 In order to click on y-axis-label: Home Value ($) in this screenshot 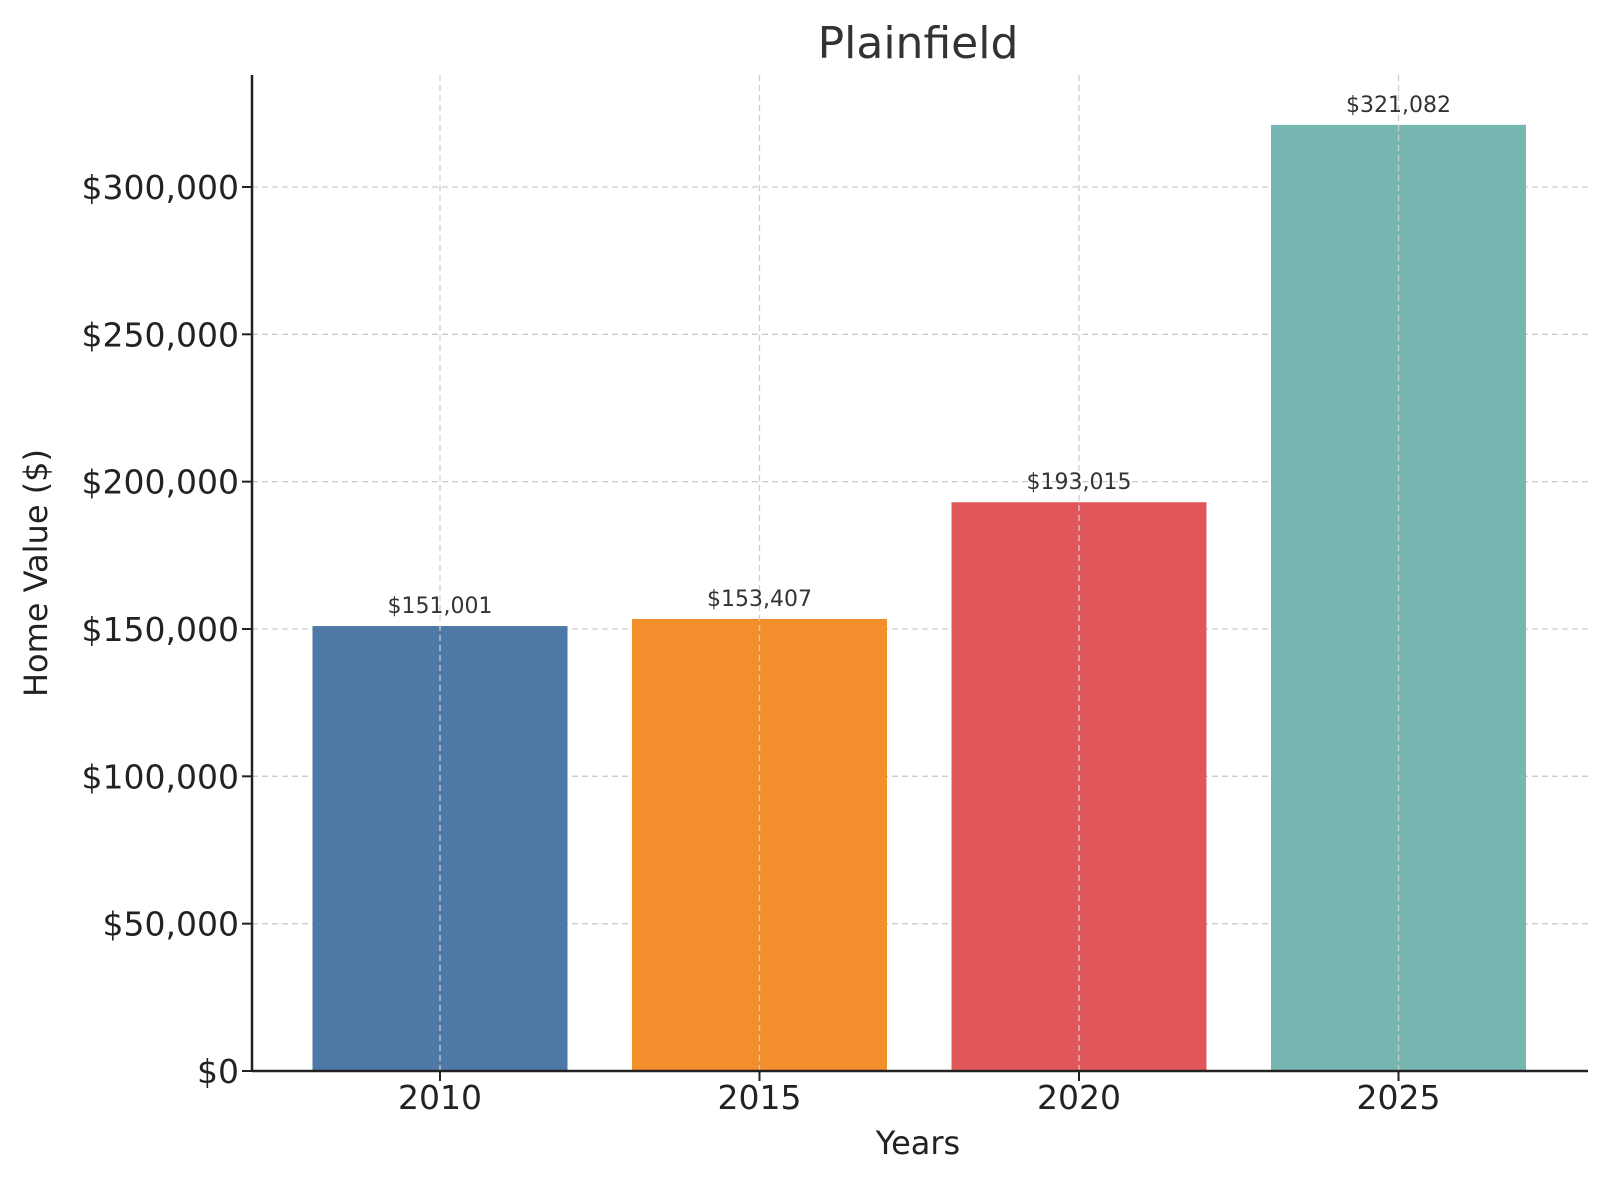, I will do `click(36, 573)`.